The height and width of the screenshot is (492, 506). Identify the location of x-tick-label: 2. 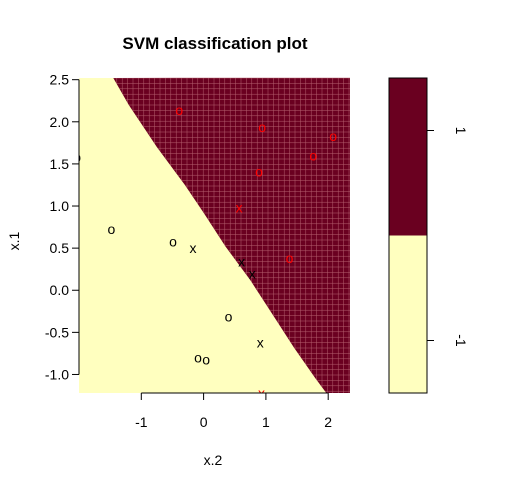
(328, 422).